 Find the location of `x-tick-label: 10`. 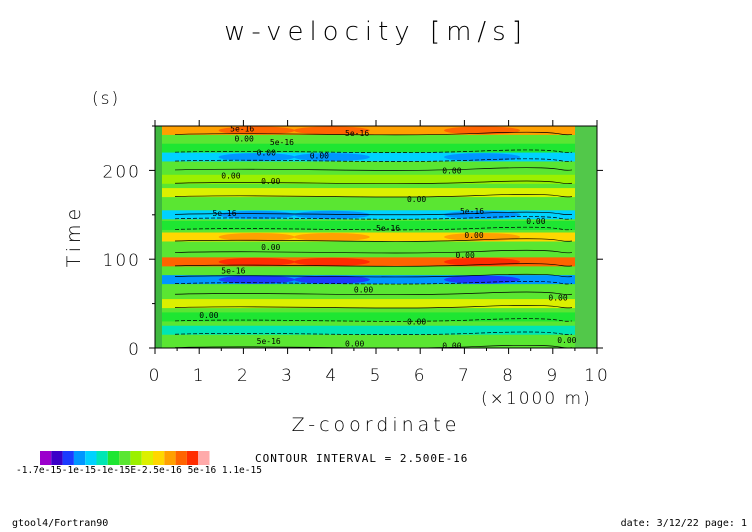

x-tick-label: 10 is located at coordinates (597, 376).